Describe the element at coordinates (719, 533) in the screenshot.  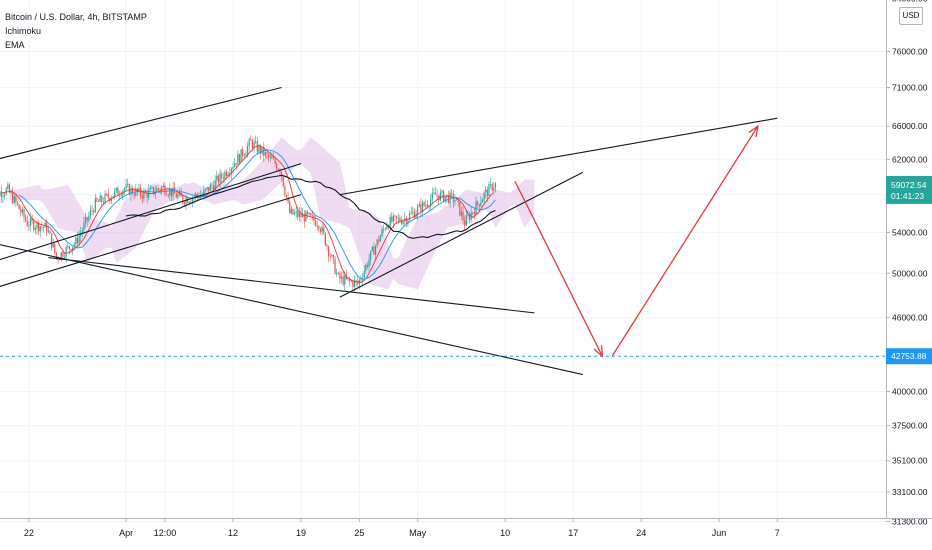
I see `x-tick-label: Jun` at that location.